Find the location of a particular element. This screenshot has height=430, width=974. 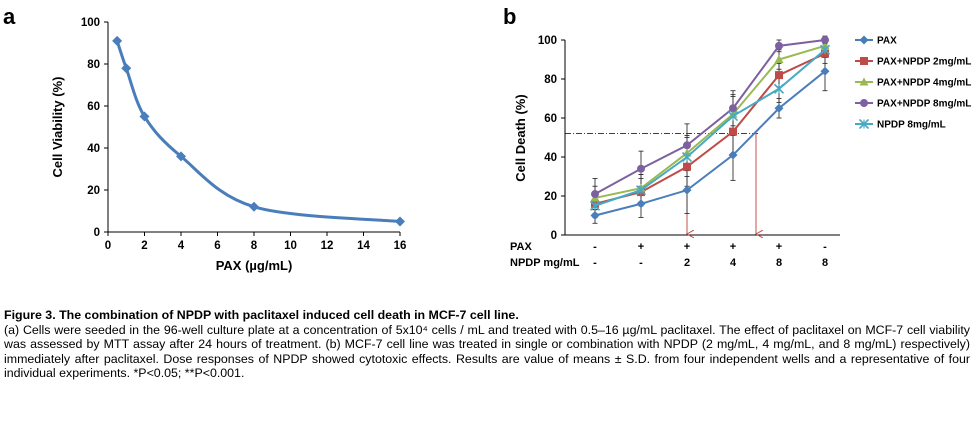

panel-b-treatment-table: PAX - + + + + - NPDP mg/mL - - 2 4 8 8 is located at coordinates (669, 255).